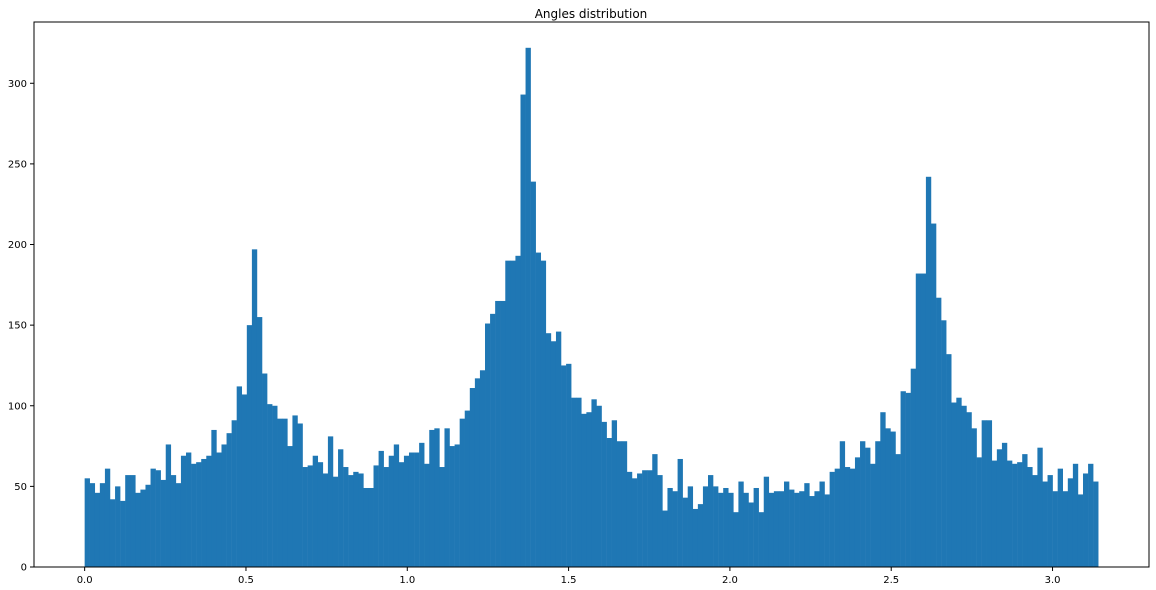 This screenshot has width=1156, height=590. I want to click on y-tick-label: 150, so click(17, 326).